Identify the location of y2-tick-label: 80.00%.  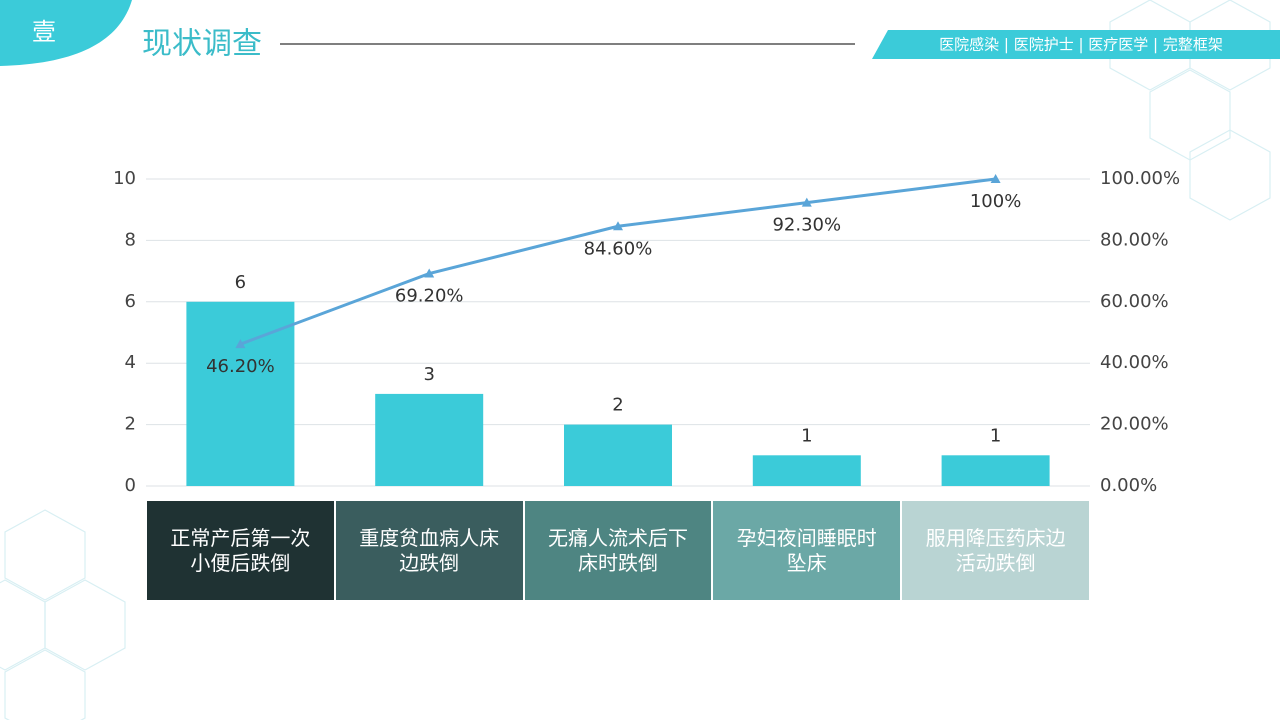
(1134, 239).